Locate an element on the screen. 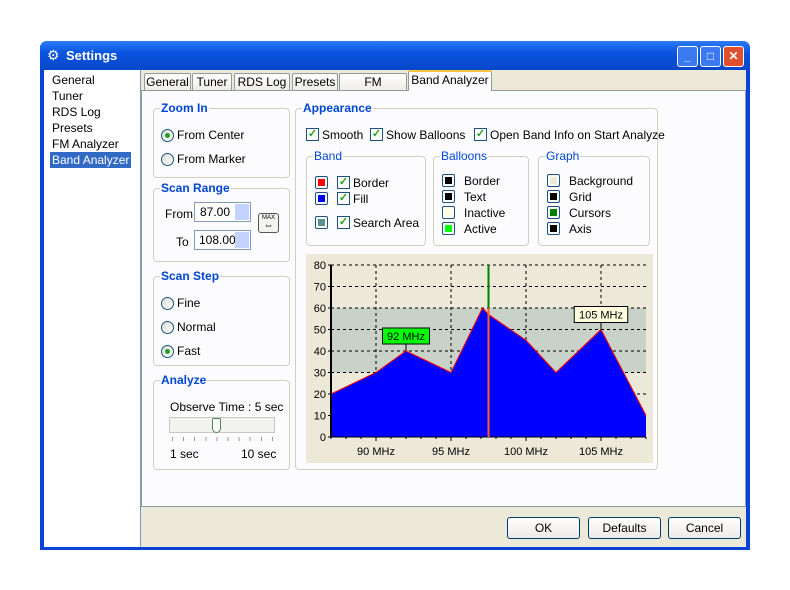 The image size is (790, 590). band-fill-checkbox: ✓ is located at coordinates (343, 198).